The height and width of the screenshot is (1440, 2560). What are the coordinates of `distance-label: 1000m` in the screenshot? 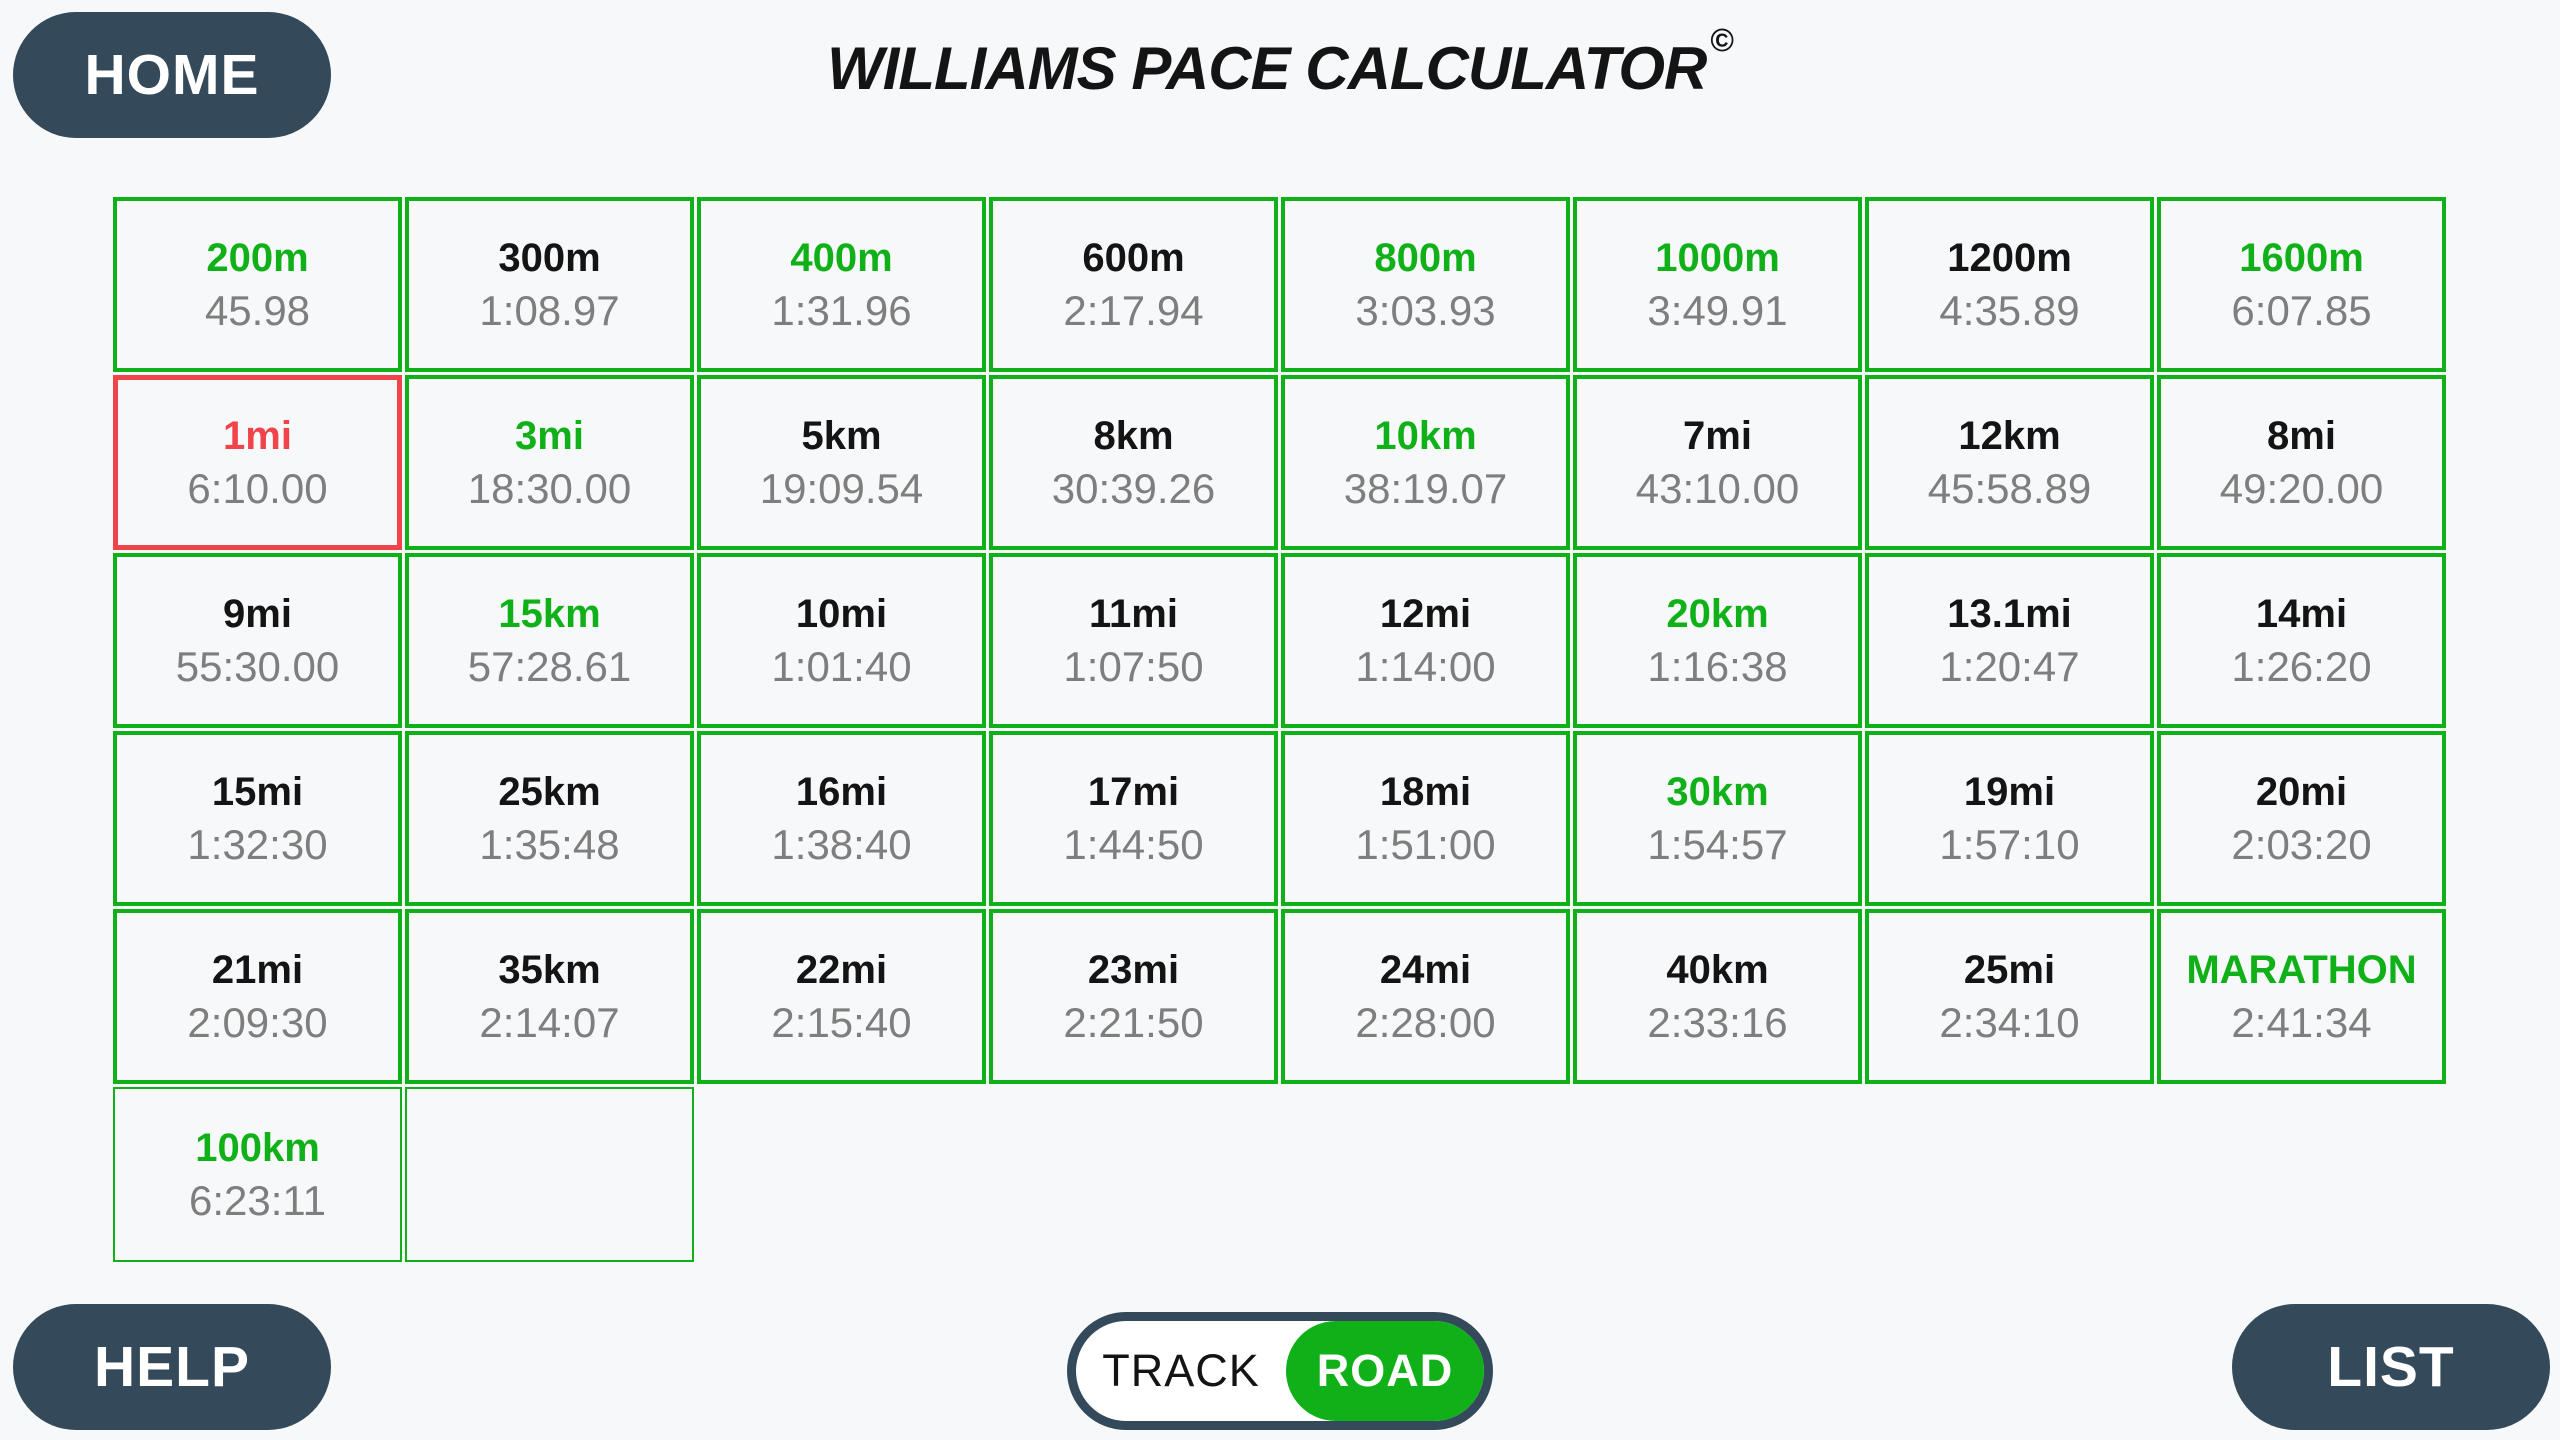 It's located at (1717, 257).